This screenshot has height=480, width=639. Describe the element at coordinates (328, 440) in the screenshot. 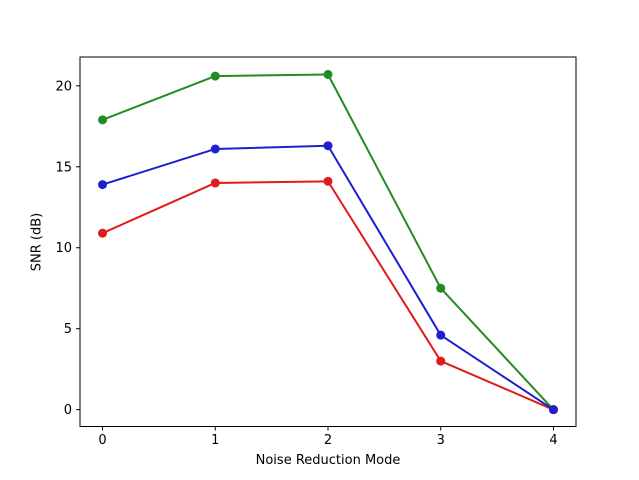

I see `x-tick-label: 2` at that location.